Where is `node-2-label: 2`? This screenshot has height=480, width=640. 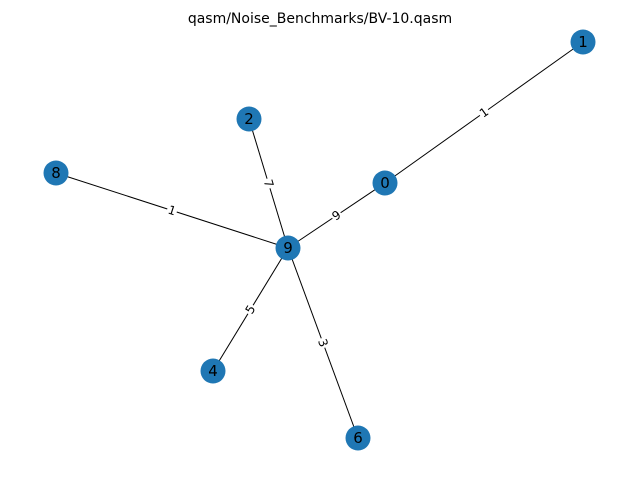
node-2-label: 2 is located at coordinates (249, 119).